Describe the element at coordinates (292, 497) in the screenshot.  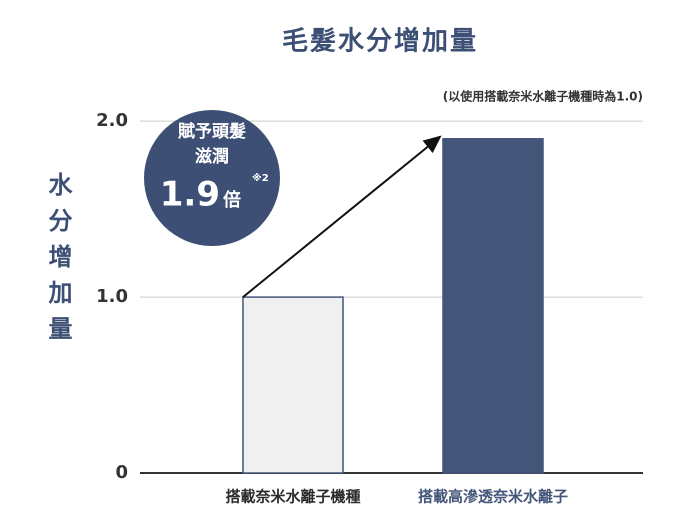
I see `x-tick-label: 搭載奈米水離子機種` at that location.